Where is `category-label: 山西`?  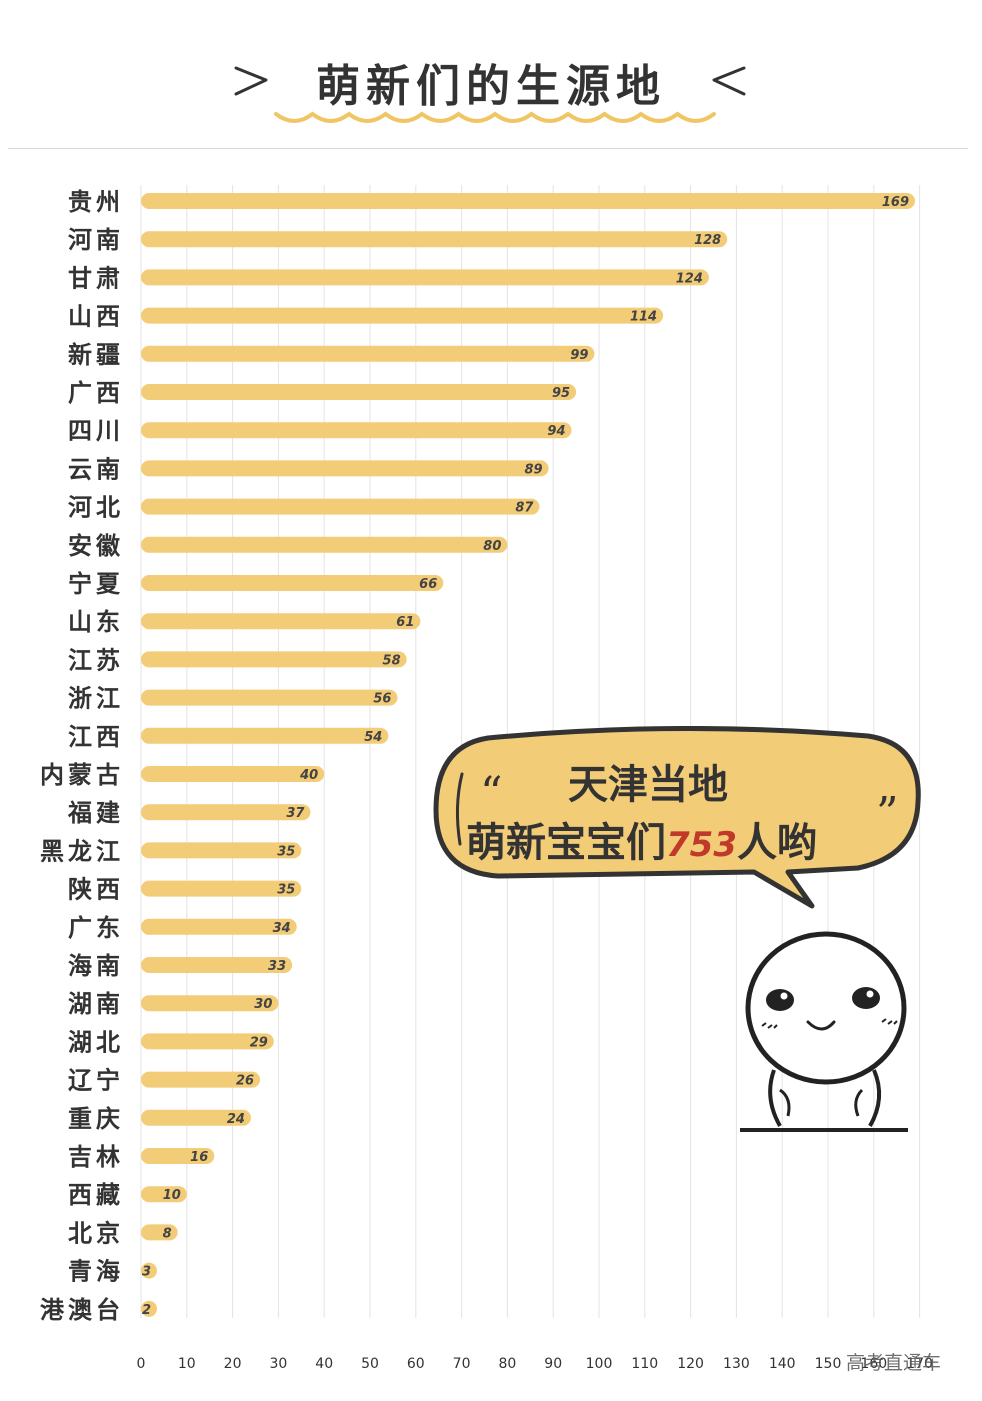 category-label: 山西 is located at coordinates (96, 316).